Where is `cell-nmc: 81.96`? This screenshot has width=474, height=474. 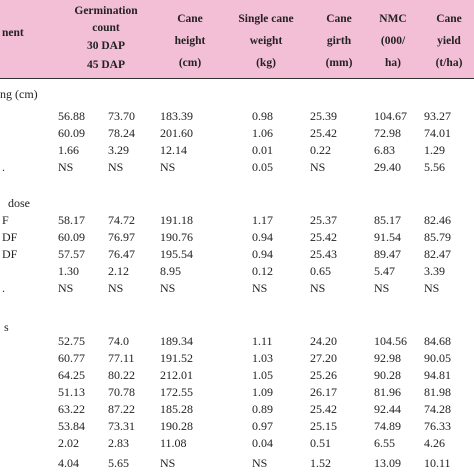 cell-nmc: 81.96 is located at coordinates (387, 392).